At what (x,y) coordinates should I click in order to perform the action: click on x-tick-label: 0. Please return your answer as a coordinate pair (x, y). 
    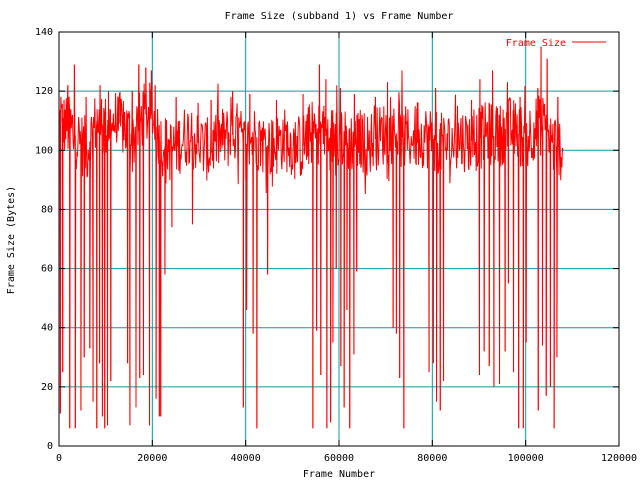
    Looking at the image, I should click on (59, 458).